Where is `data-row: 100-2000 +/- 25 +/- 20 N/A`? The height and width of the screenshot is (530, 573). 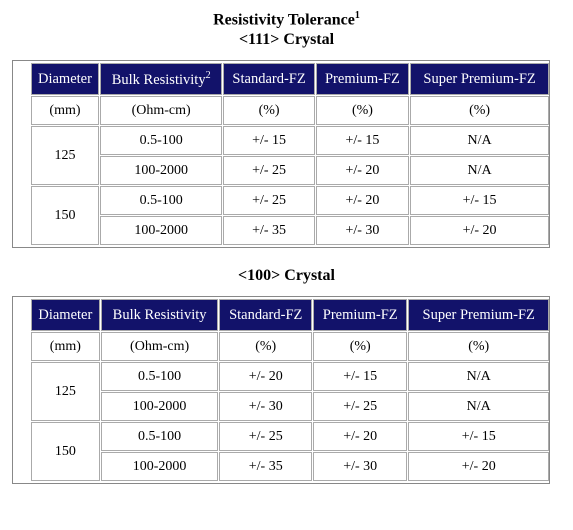 data-row: 100-2000 +/- 25 +/- 20 N/A is located at coordinates (290, 171).